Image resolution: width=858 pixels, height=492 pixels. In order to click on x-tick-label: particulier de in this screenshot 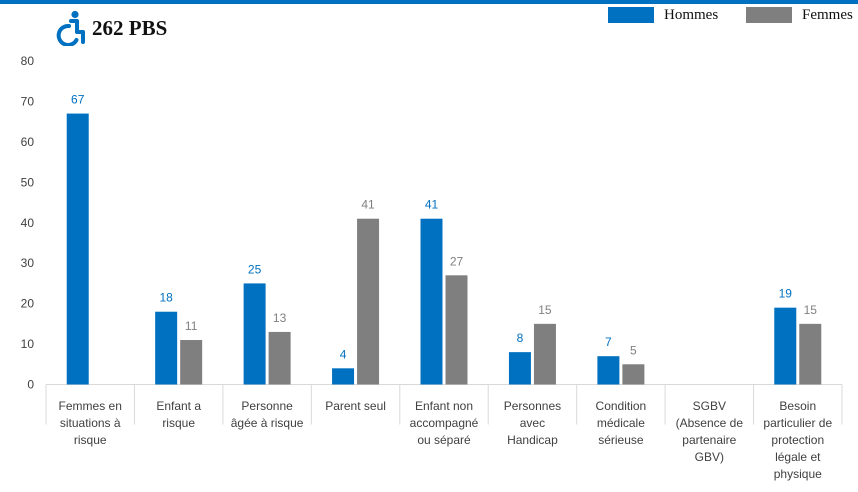, I will do `click(797, 423)`.